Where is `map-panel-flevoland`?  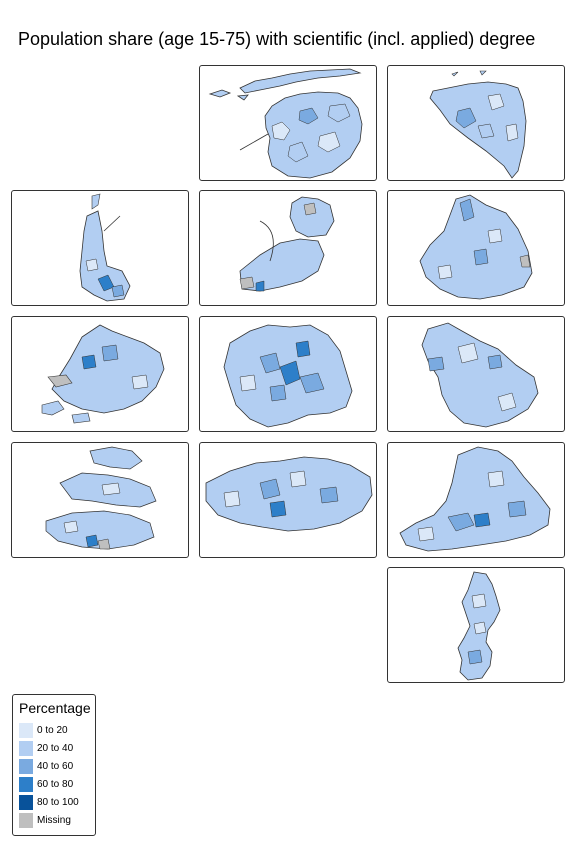 map-panel-flevoland is located at coordinates (288, 248).